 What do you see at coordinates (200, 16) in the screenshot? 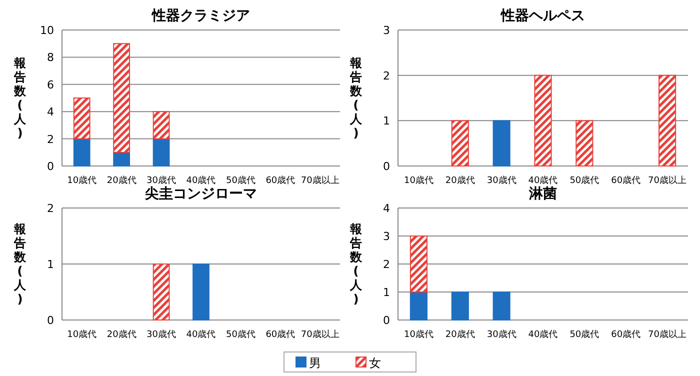
I see `chart-title: 性器クラミジア` at bounding box center [200, 16].